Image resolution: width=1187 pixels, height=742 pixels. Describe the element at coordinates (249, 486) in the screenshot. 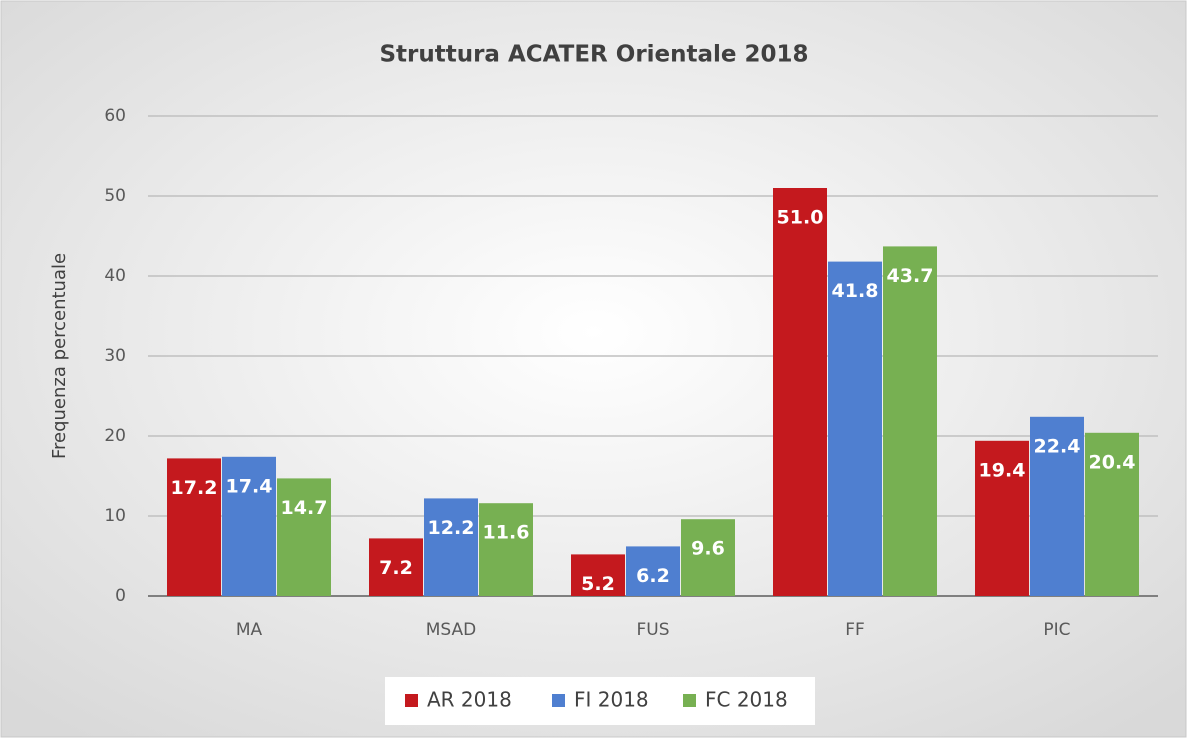

I see `data-label: 17.4` at that location.